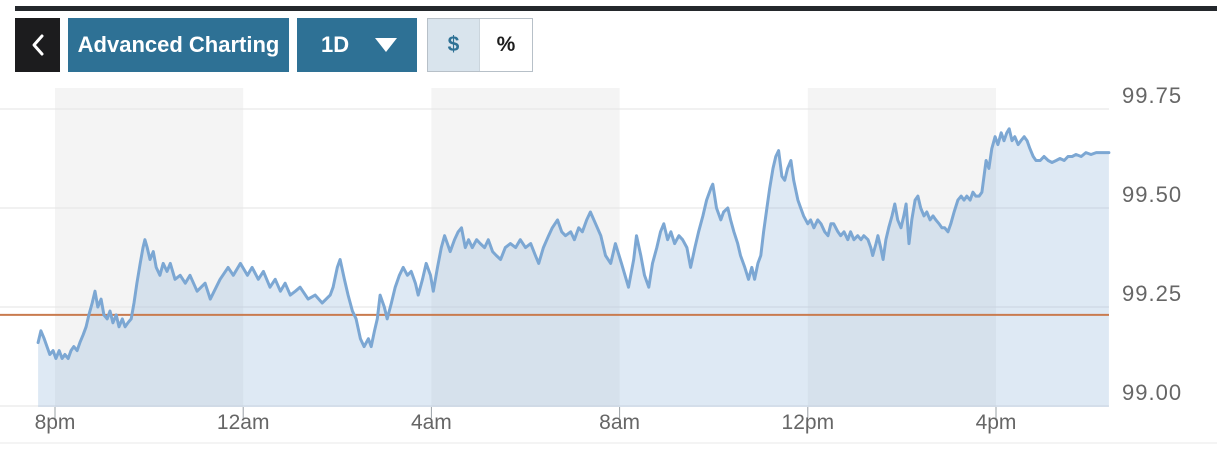 The width and height of the screenshot is (1217, 462). What do you see at coordinates (386, 45) in the screenshot?
I see `caret-down-icon` at bounding box center [386, 45].